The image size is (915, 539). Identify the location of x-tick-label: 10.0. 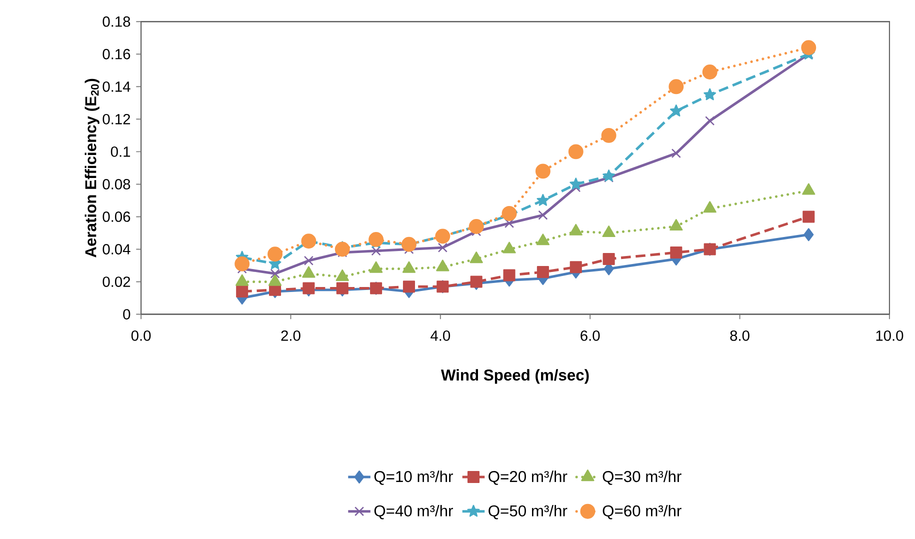
(890, 335).